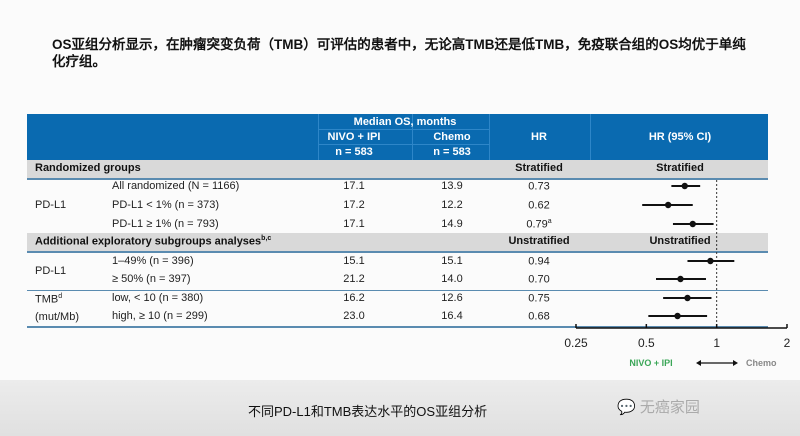 Image resolution: width=800 pixels, height=436 pixels. Describe the element at coordinates (452, 152) in the screenshot. I see `chemo-n-header: n = 583` at that location.